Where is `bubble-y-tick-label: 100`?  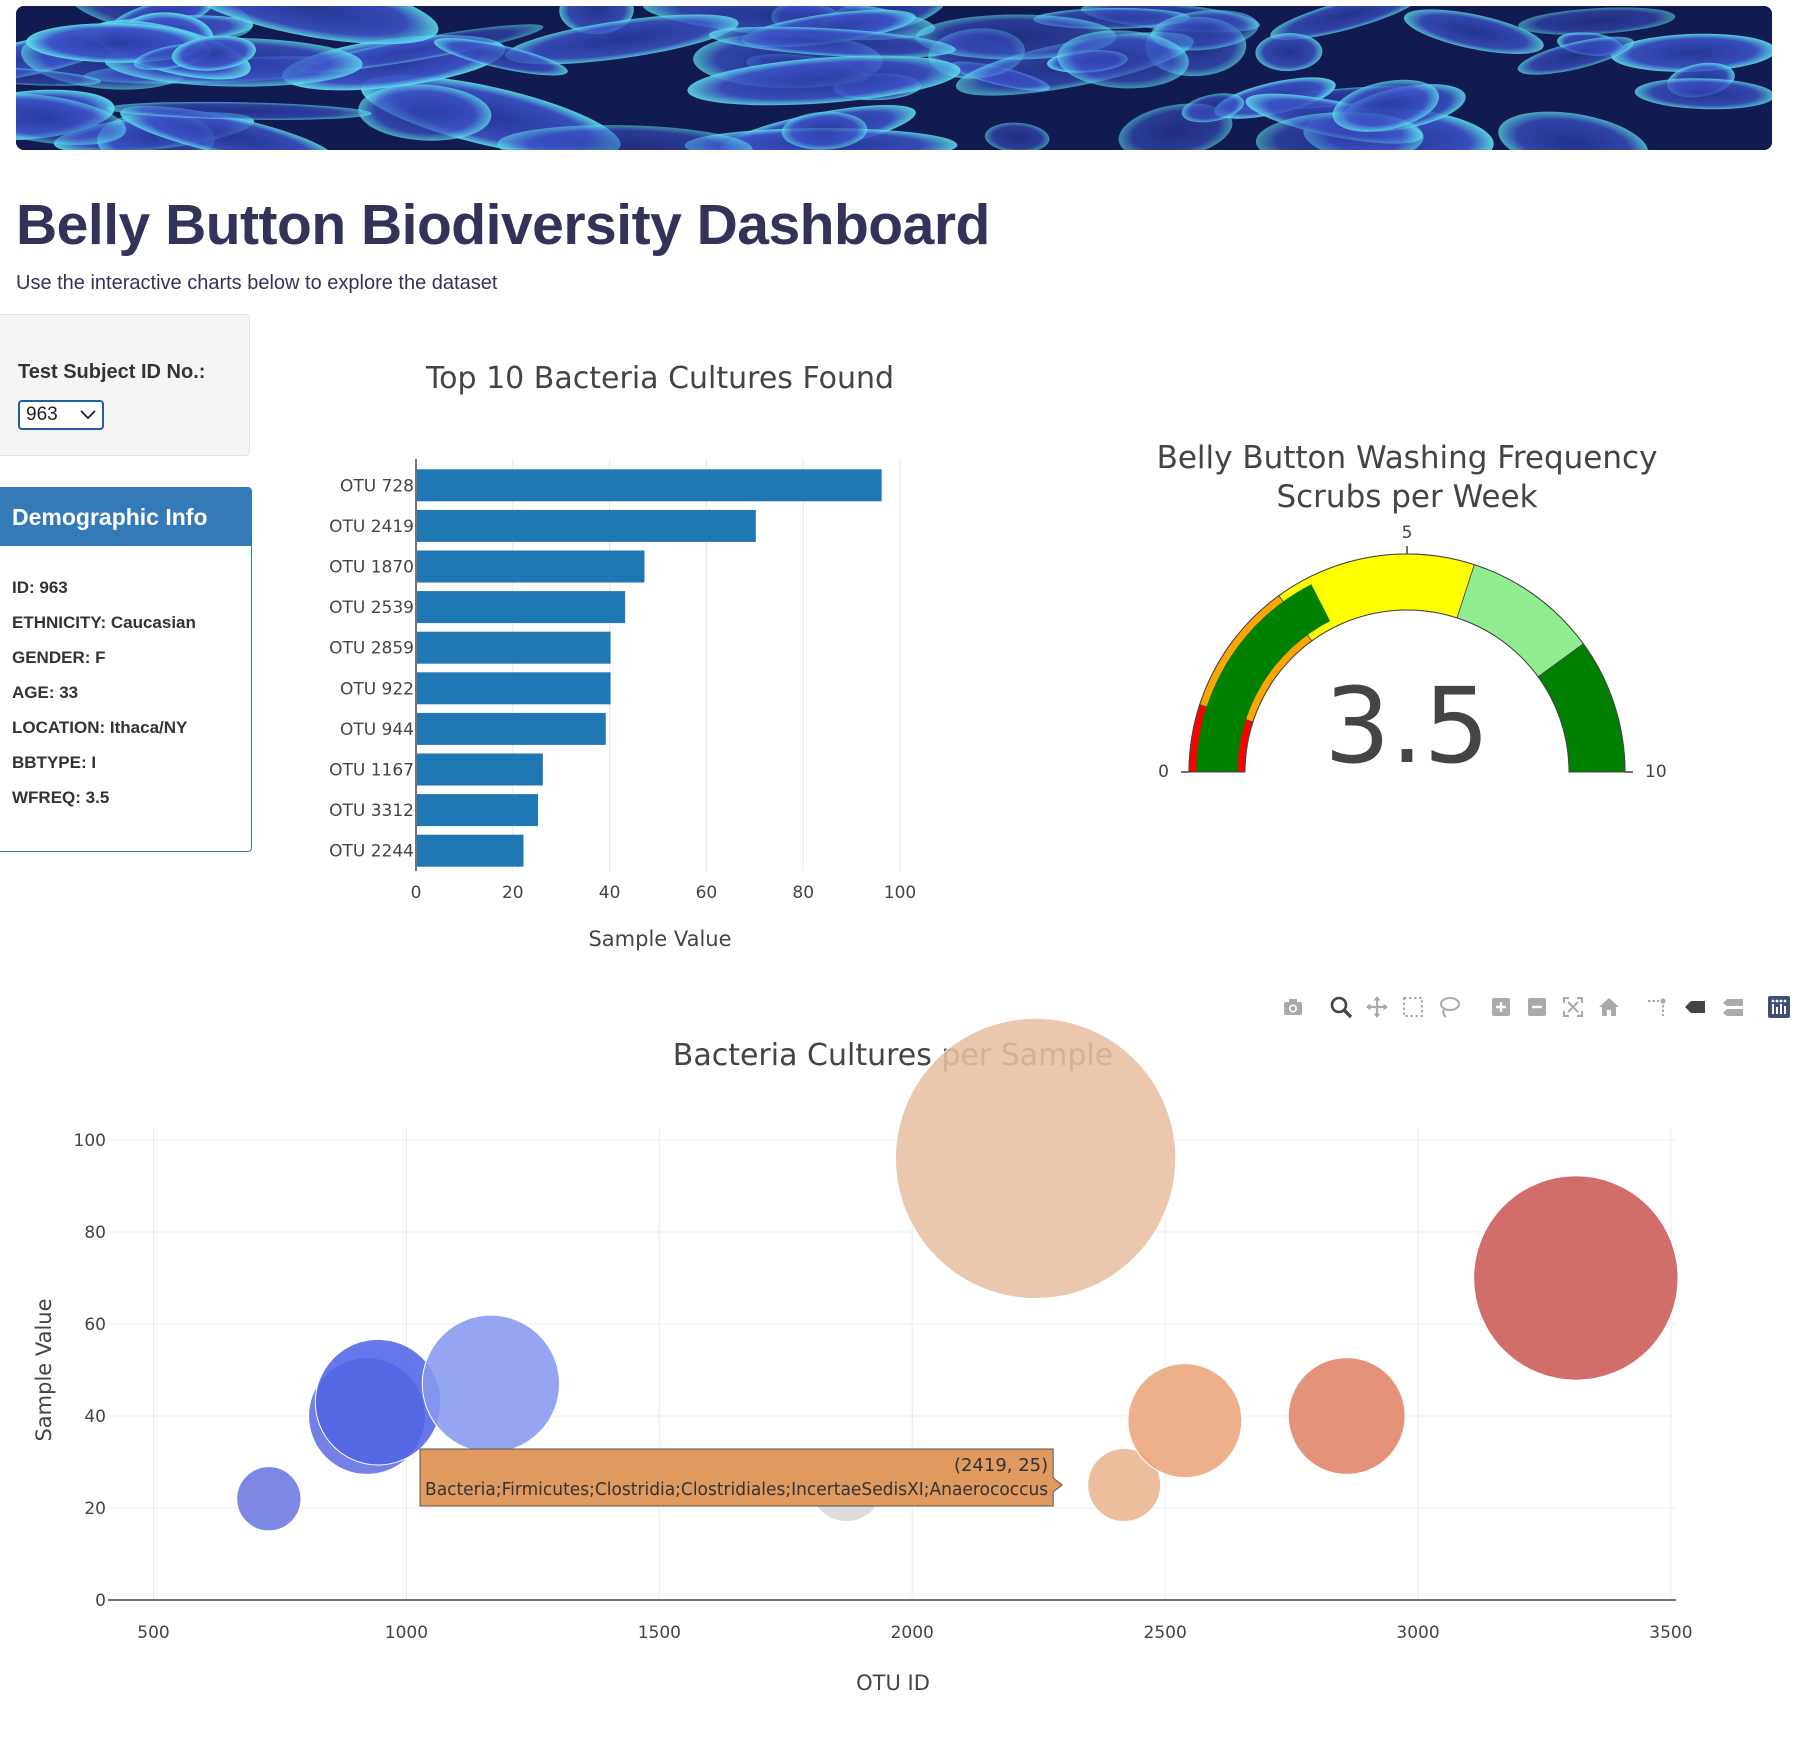 bubble-y-tick-label: 100 is located at coordinates (90, 1141).